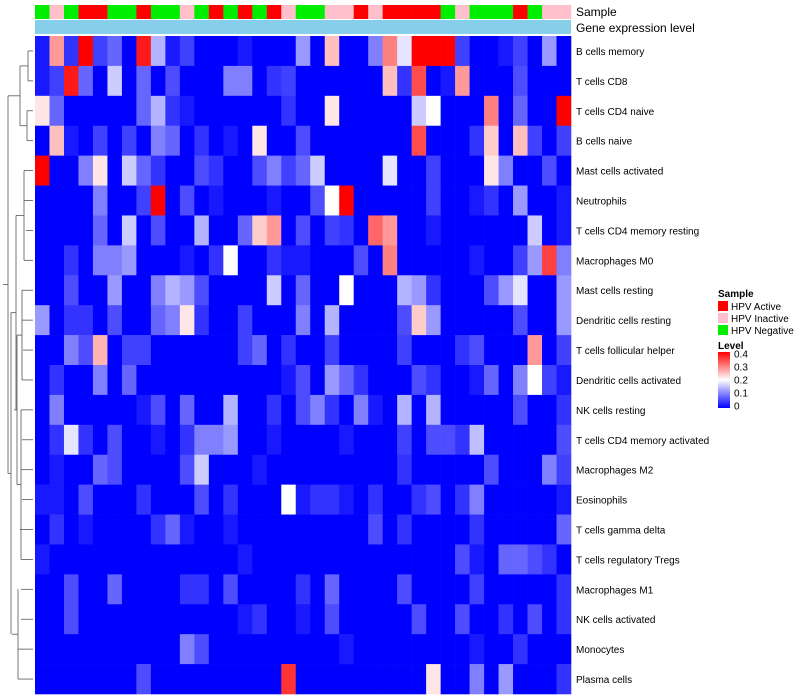 This screenshot has height=700, width=800. I want to click on row-label: NK cells activated, so click(615, 620).